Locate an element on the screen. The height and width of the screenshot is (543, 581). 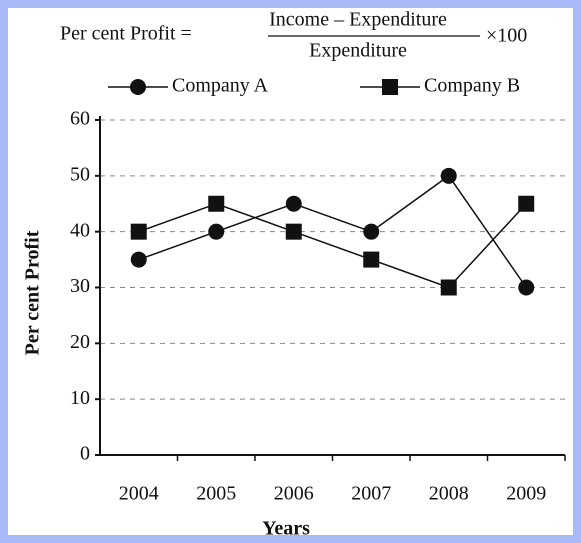
y-axis-label: Per cent Profit is located at coordinates (33, 292).